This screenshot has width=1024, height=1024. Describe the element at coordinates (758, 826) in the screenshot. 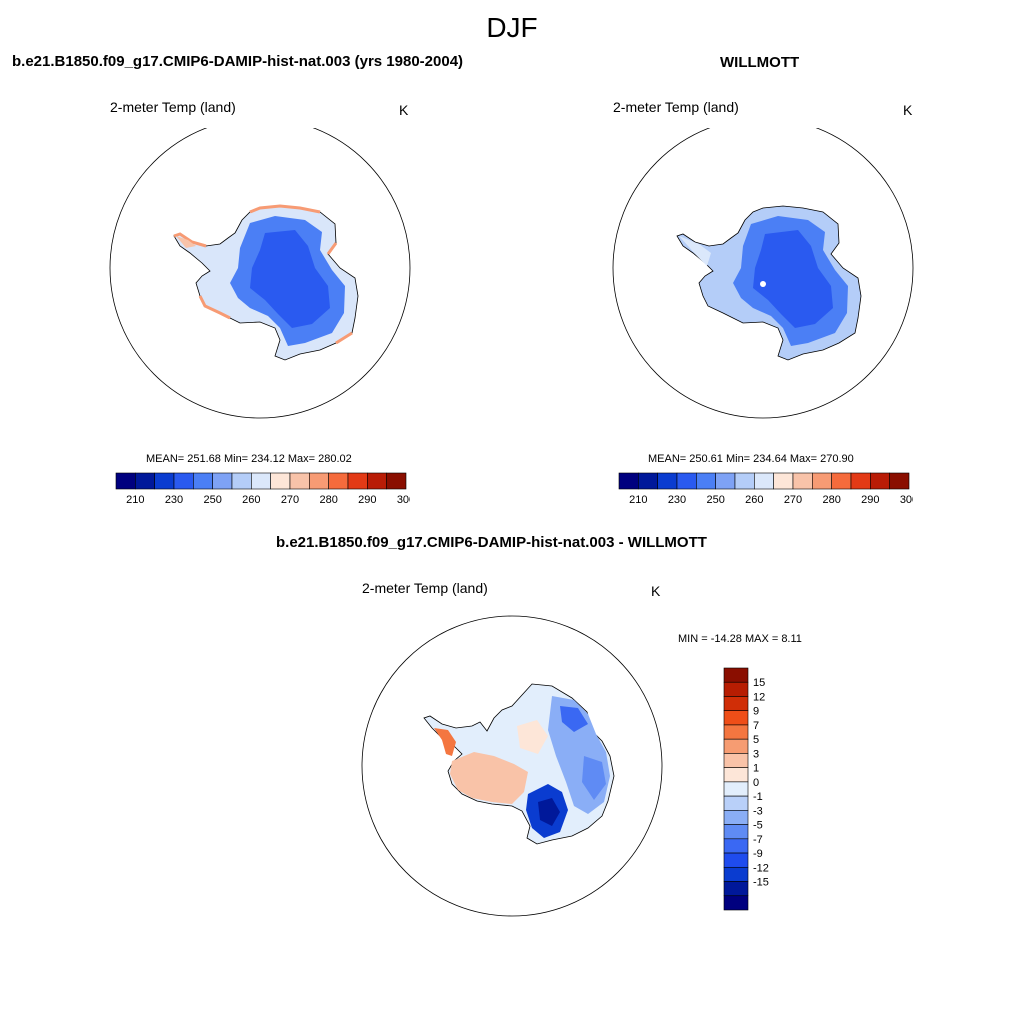

I see `colorbar-tick-label: -5` at that location.